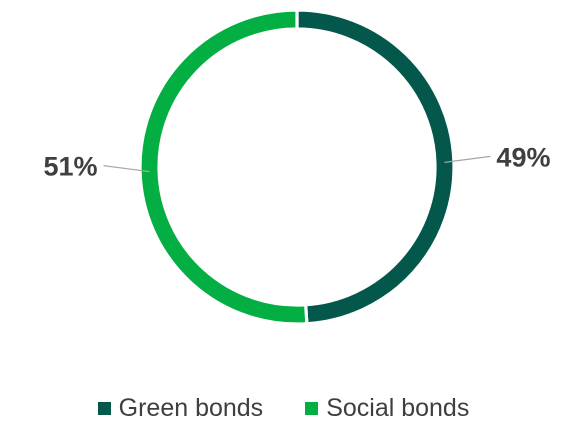 The height and width of the screenshot is (428, 567). What do you see at coordinates (467, 159) in the screenshot?
I see `leader-line-green-bonds` at bounding box center [467, 159].